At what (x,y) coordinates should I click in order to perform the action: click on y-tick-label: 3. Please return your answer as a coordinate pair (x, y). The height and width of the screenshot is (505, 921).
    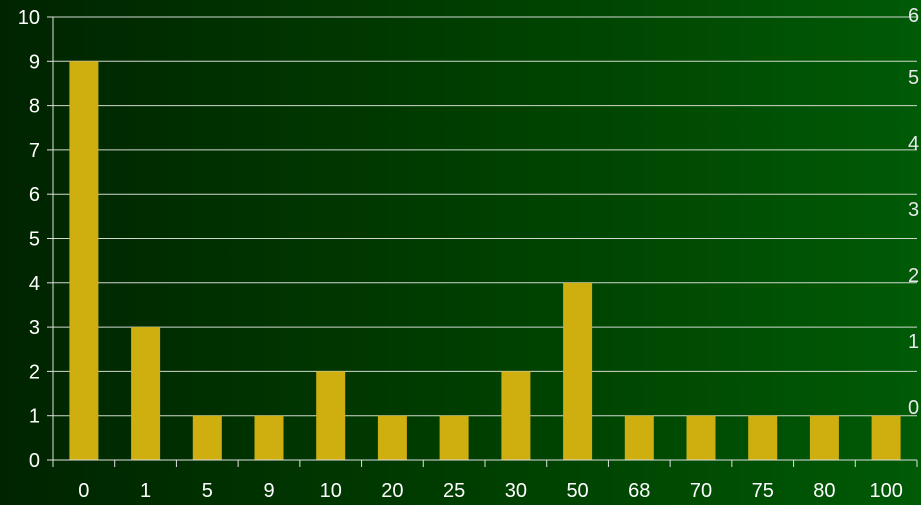
    Looking at the image, I should click on (34, 328).